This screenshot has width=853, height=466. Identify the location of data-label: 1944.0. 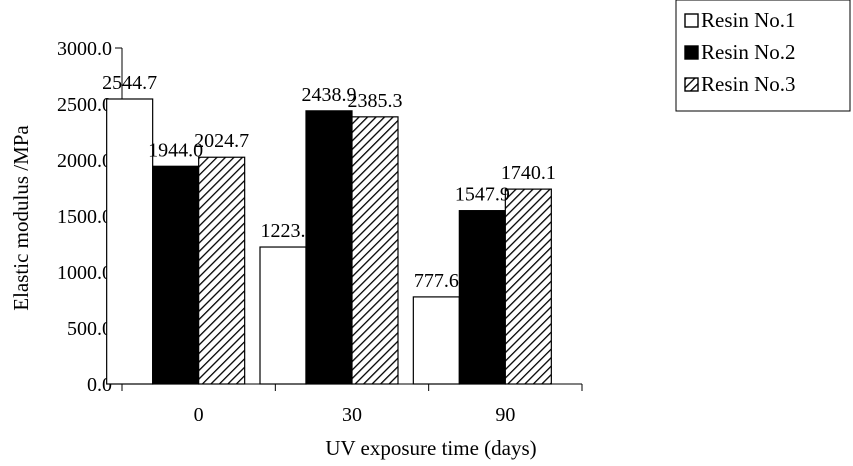
(175, 150).